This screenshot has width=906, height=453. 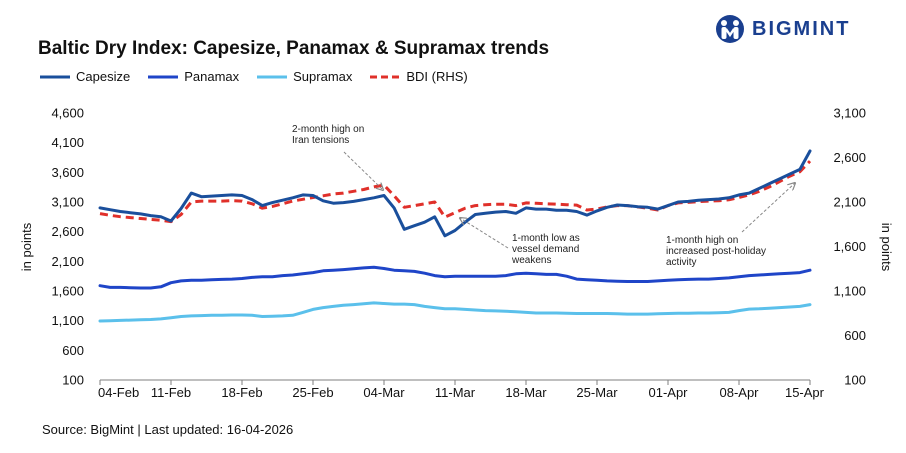 I want to click on x-tick-label: 04-Feb, so click(x=118, y=392).